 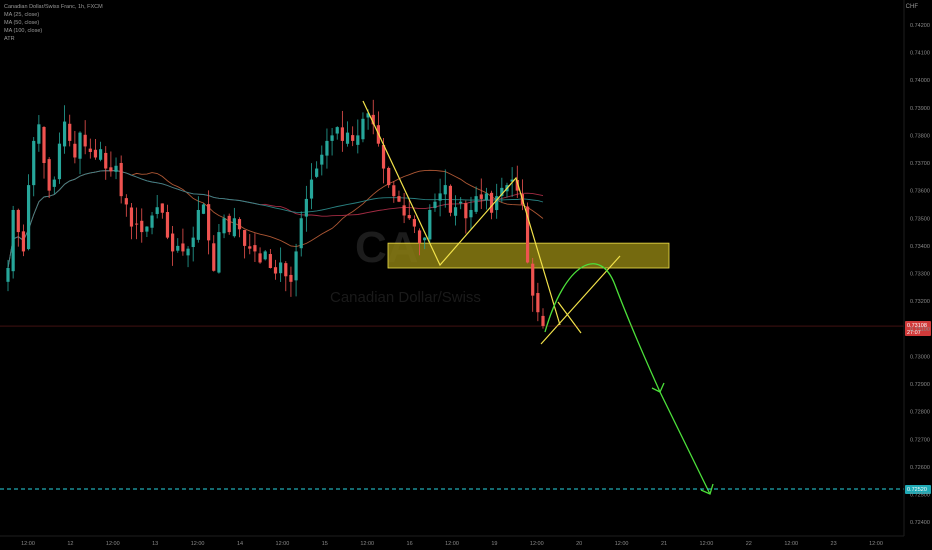 What do you see at coordinates (914, 333) in the screenshot?
I see `price-countdown: 27:07` at bounding box center [914, 333].